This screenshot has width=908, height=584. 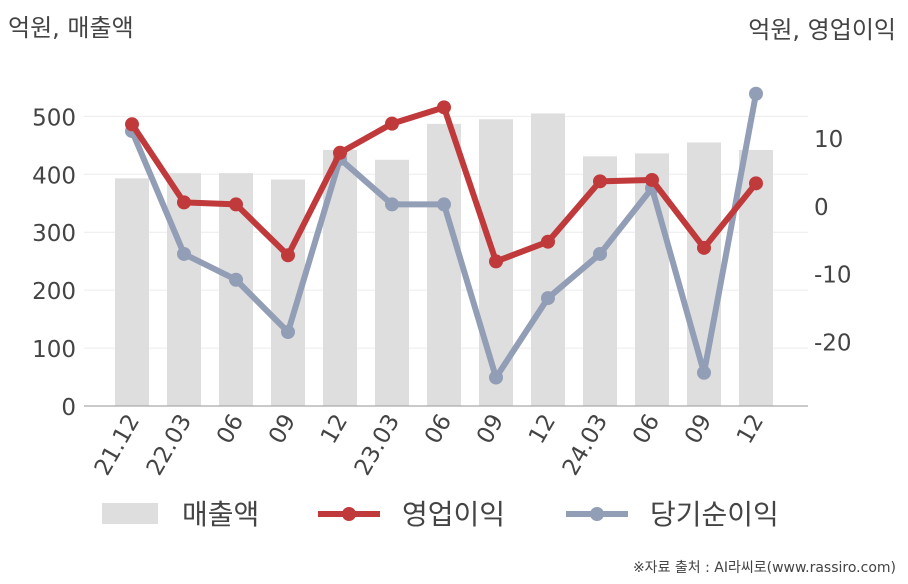 What do you see at coordinates (764, 568) in the screenshot?
I see `source-note: ※자료 출처 : AI라씨로(www.rassiro.com)` at bounding box center [764, 568].